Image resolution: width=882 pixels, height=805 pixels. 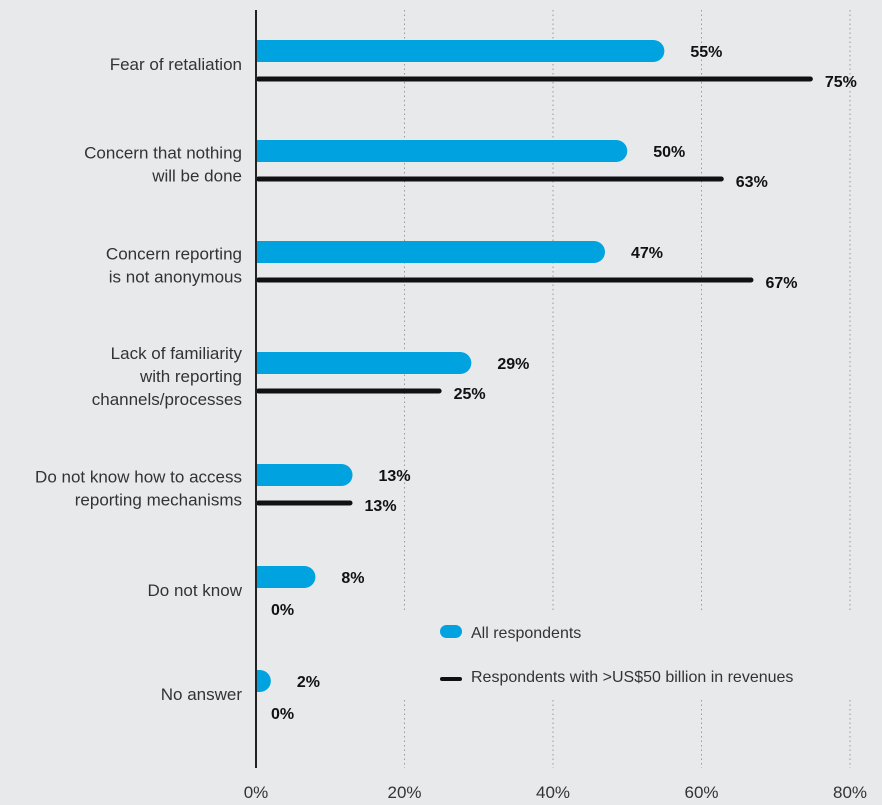 What do you see at coordinates (395, 476) in the screenshot?
I see `value-label-all-respondents: 13%` at bounding box center [395, 476].